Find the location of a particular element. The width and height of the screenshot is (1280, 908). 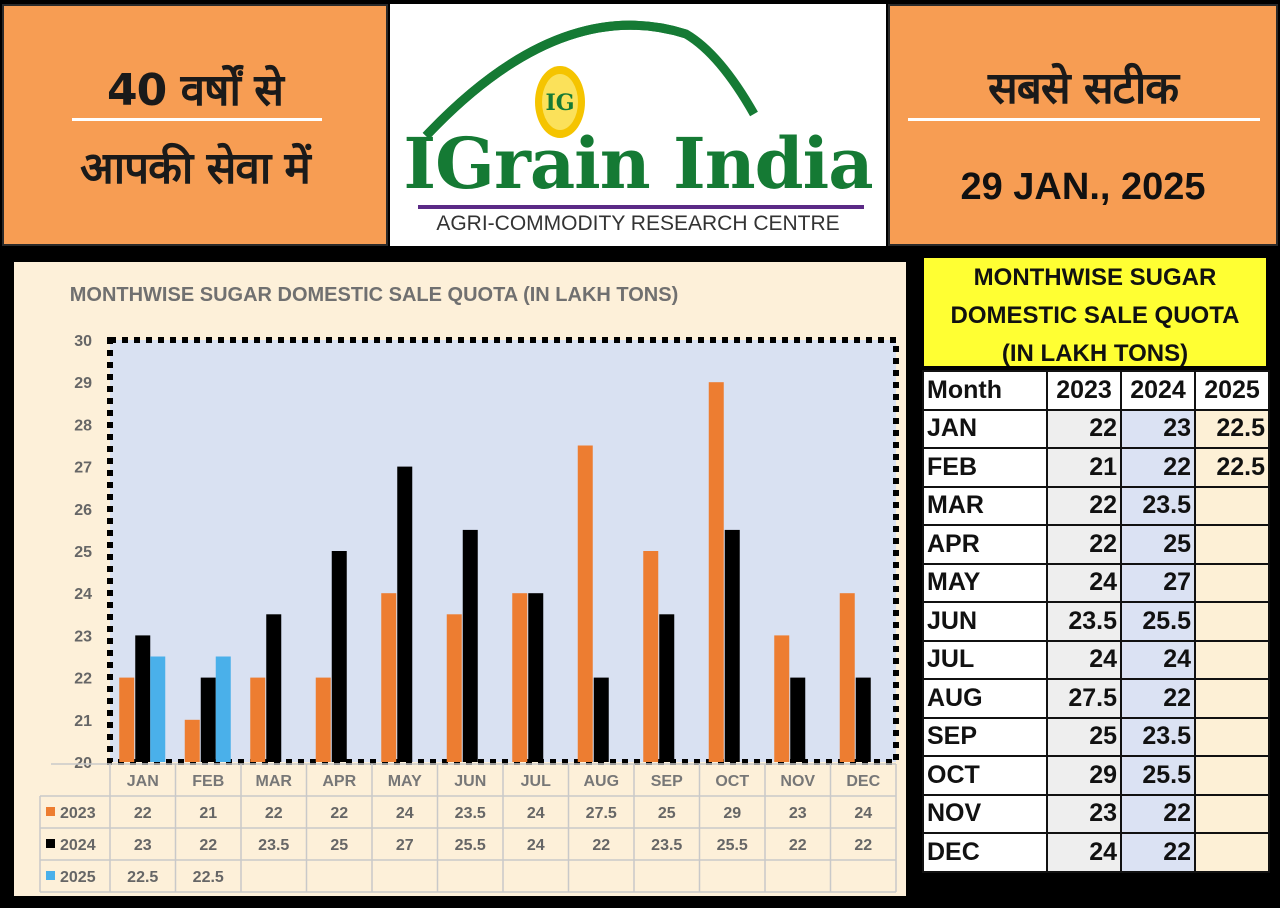

table-header-cell: 2023 is located at coordinates (1084, 390).